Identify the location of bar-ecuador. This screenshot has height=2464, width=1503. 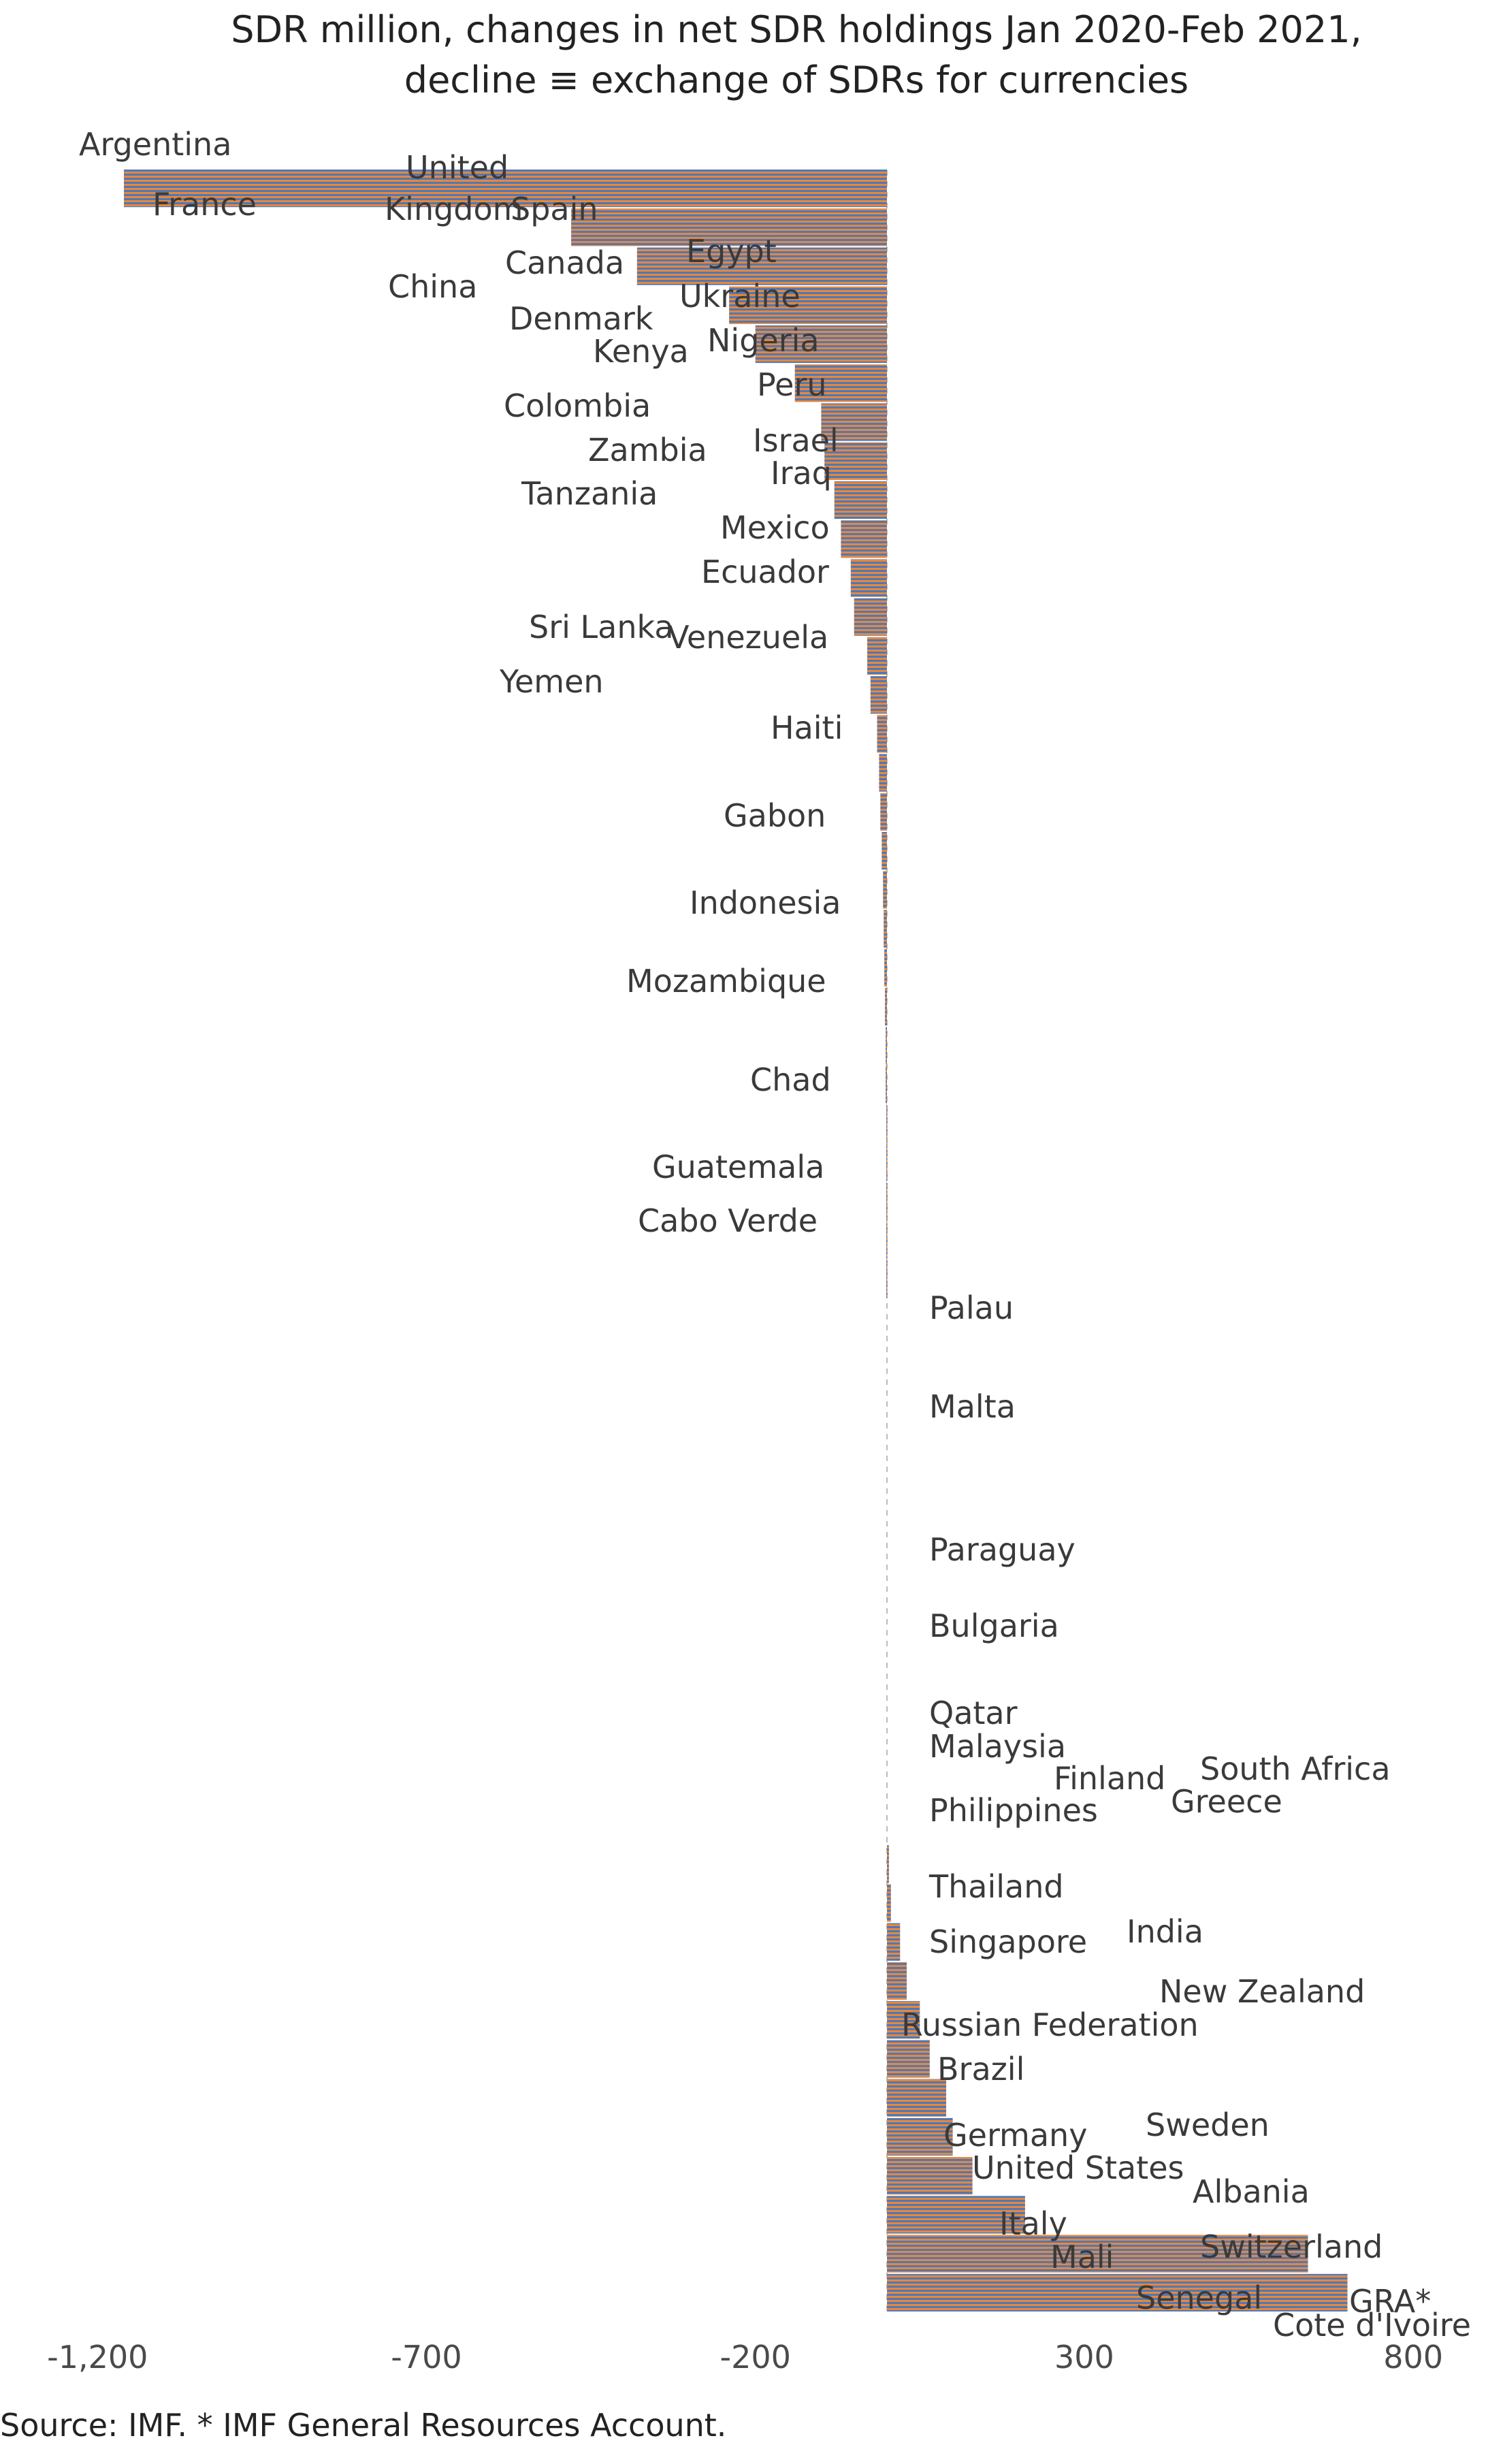
(885, 890).